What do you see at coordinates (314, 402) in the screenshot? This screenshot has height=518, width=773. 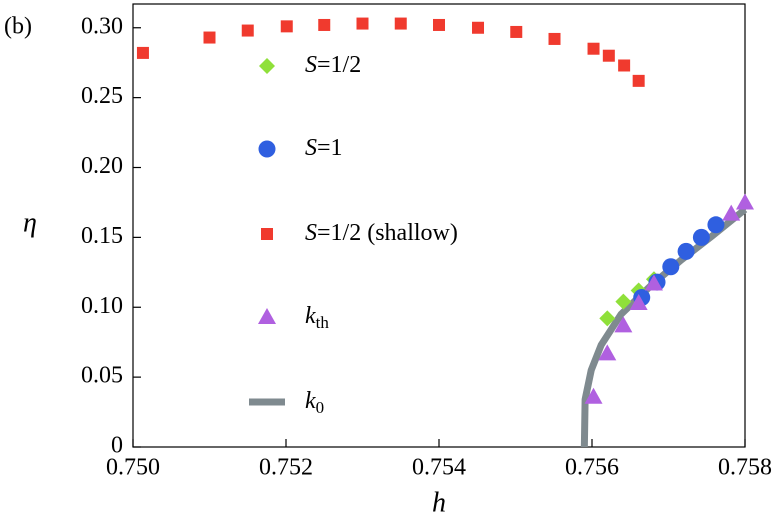 I see `legend-label: k0` at bounding box center [314, 402].